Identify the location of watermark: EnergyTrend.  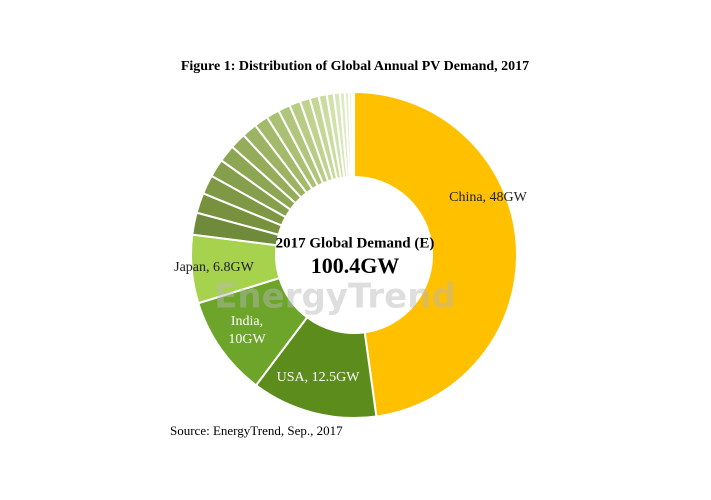
(335, 297).